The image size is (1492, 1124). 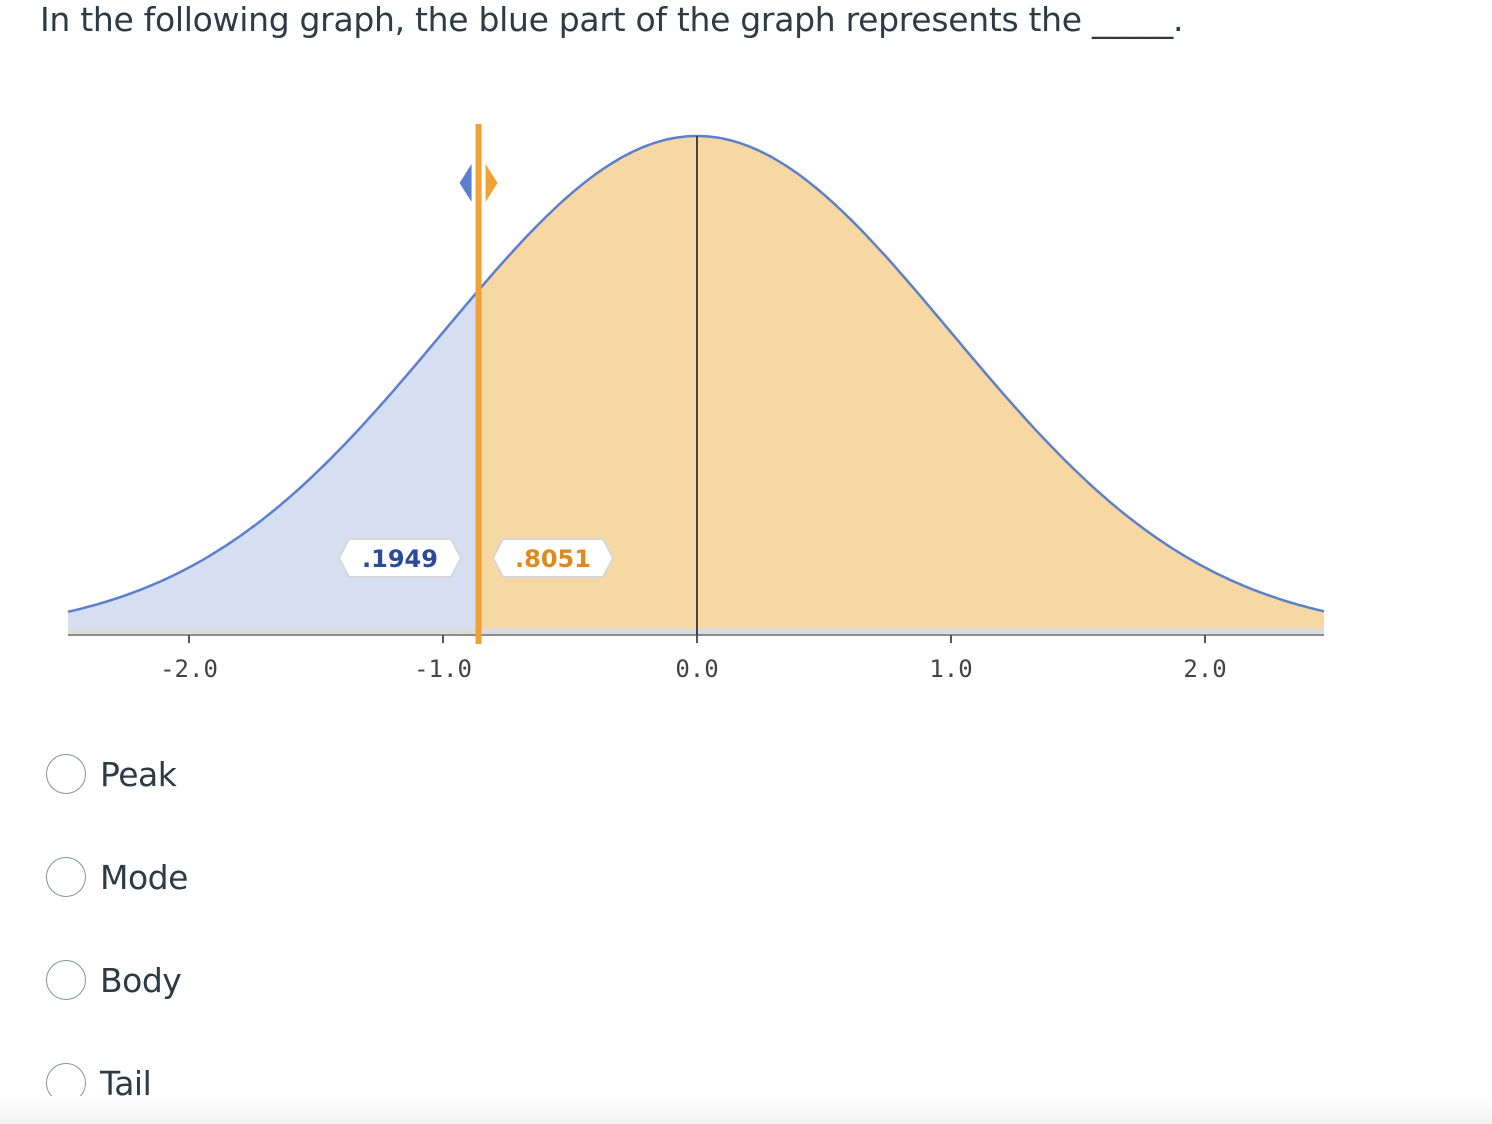 I want to click on left-area-badge-shape, so click(x=400, y=558).